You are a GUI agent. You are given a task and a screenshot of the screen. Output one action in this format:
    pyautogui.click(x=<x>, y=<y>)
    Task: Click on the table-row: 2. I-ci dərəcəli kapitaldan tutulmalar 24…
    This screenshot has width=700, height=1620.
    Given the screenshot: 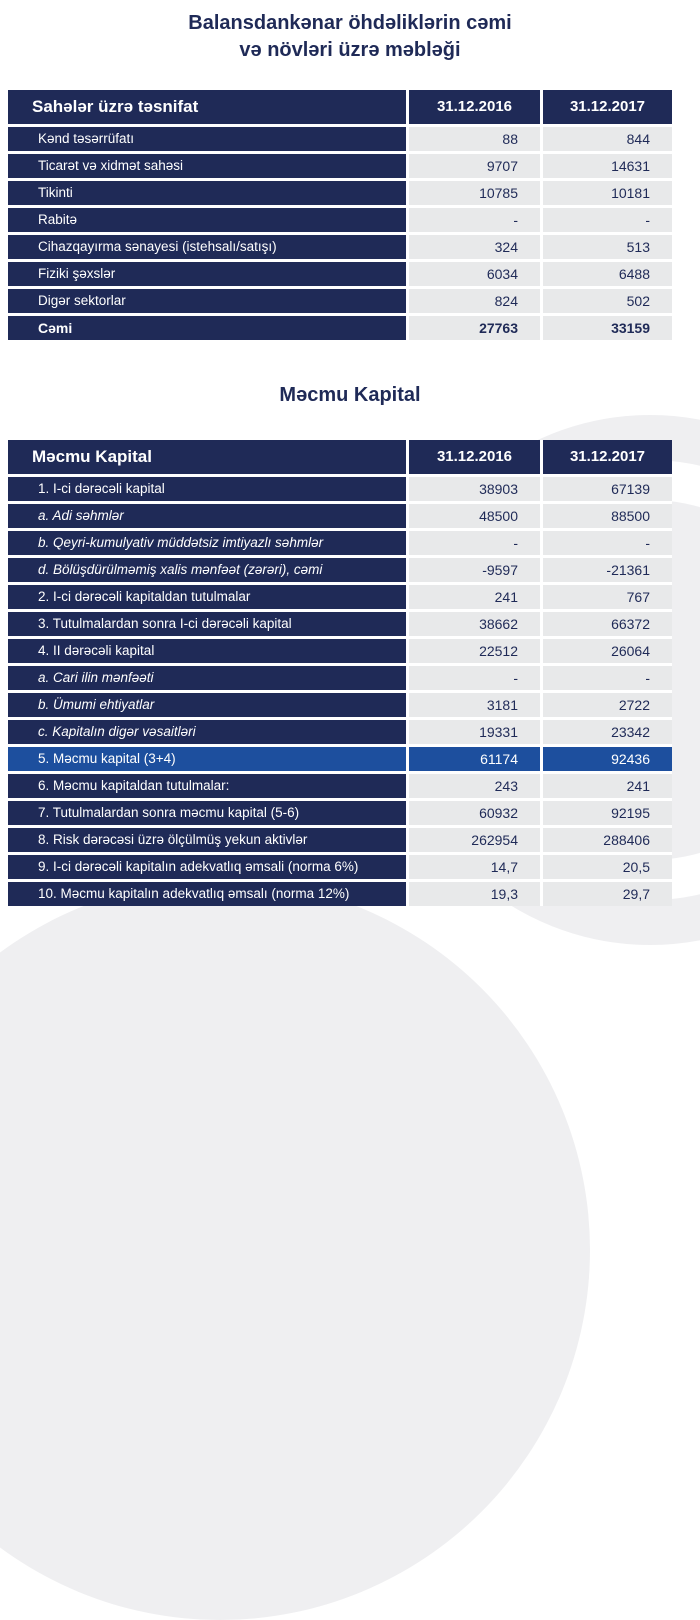 What is the action you would take?
    pyautogui.click(x=340, y=597)
    